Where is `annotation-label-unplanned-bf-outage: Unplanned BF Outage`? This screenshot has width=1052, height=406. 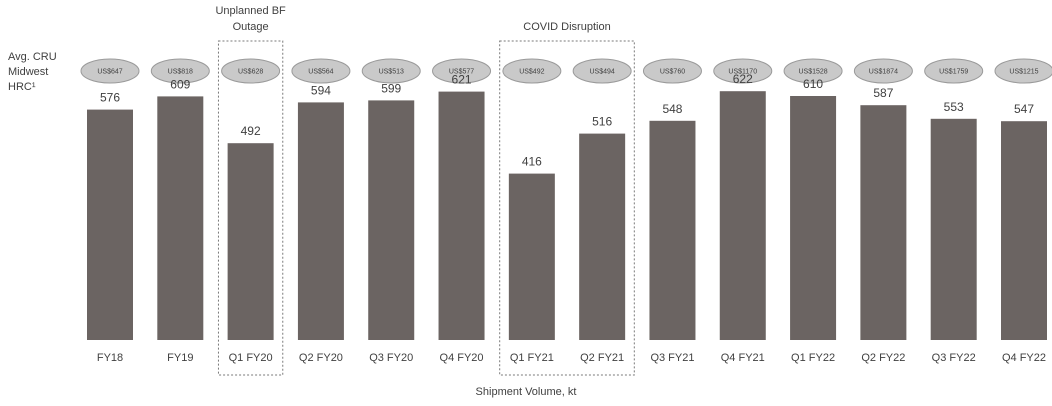 annotation-label-unplanned-bf-outage: Unplanned BF Outage is located at coordinates (250, 19).